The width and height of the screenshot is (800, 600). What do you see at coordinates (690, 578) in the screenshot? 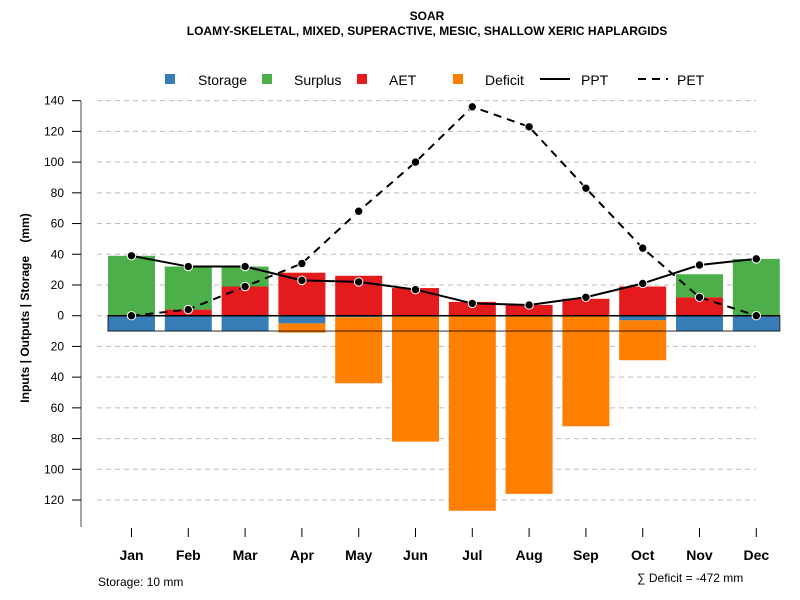
I see `deficit-sum-note: ∑ Deficit = -472 mm` at bounding box center [690, 578].